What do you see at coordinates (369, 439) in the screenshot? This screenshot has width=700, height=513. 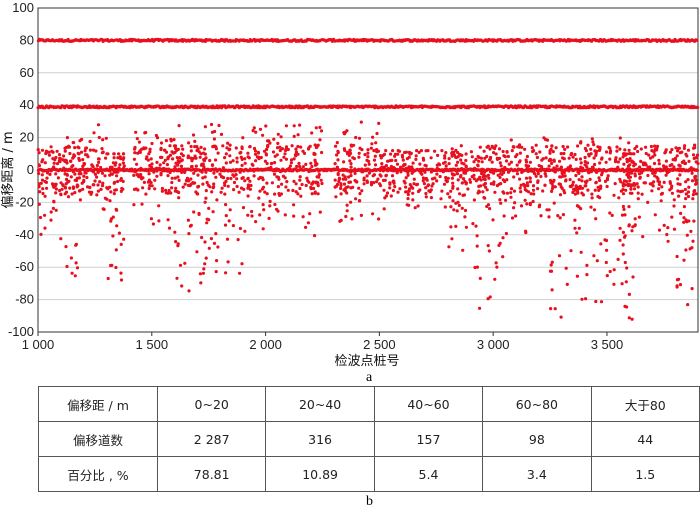 I see `table-row: 偏移道数 2 287 316 157 98 44` at bounding box center [369, 439].